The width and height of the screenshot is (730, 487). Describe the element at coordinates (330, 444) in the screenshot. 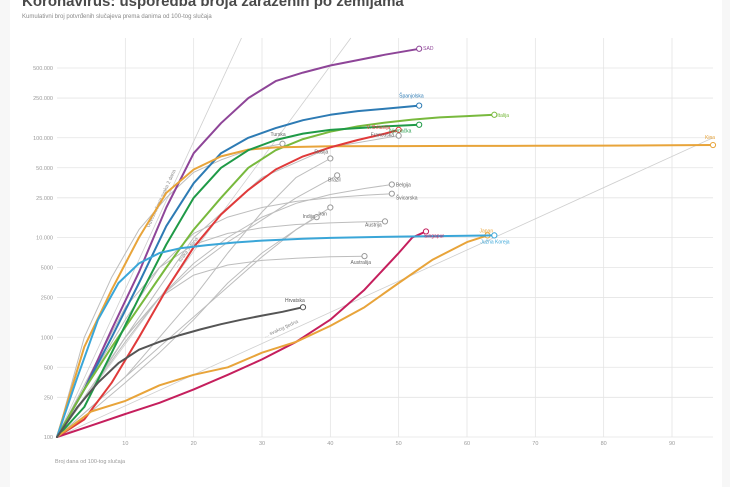

I see `x-tick-label: 40` at that location.